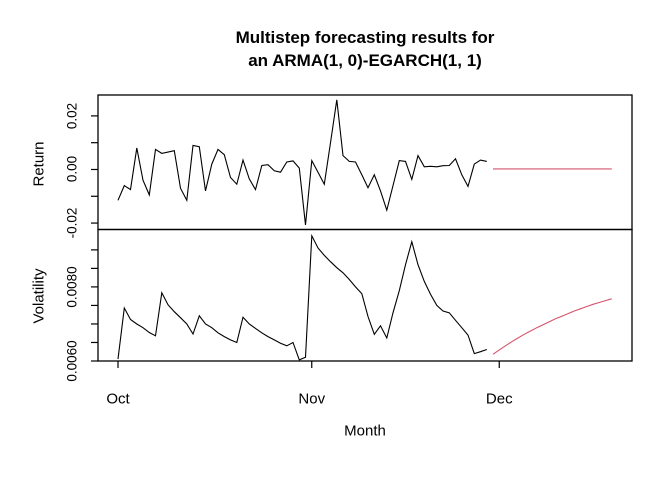  What do you see at coordinates (312, 399) in the screenshot?
I see `x-tick-label: Nov` at bounding box center [312, 399].